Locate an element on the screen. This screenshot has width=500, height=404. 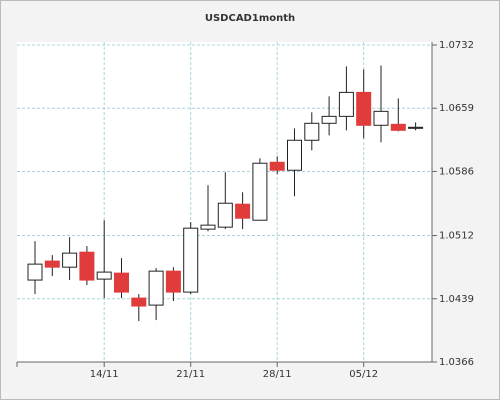
x-tick-label: 21/11 is located at coordinates (190, 374).